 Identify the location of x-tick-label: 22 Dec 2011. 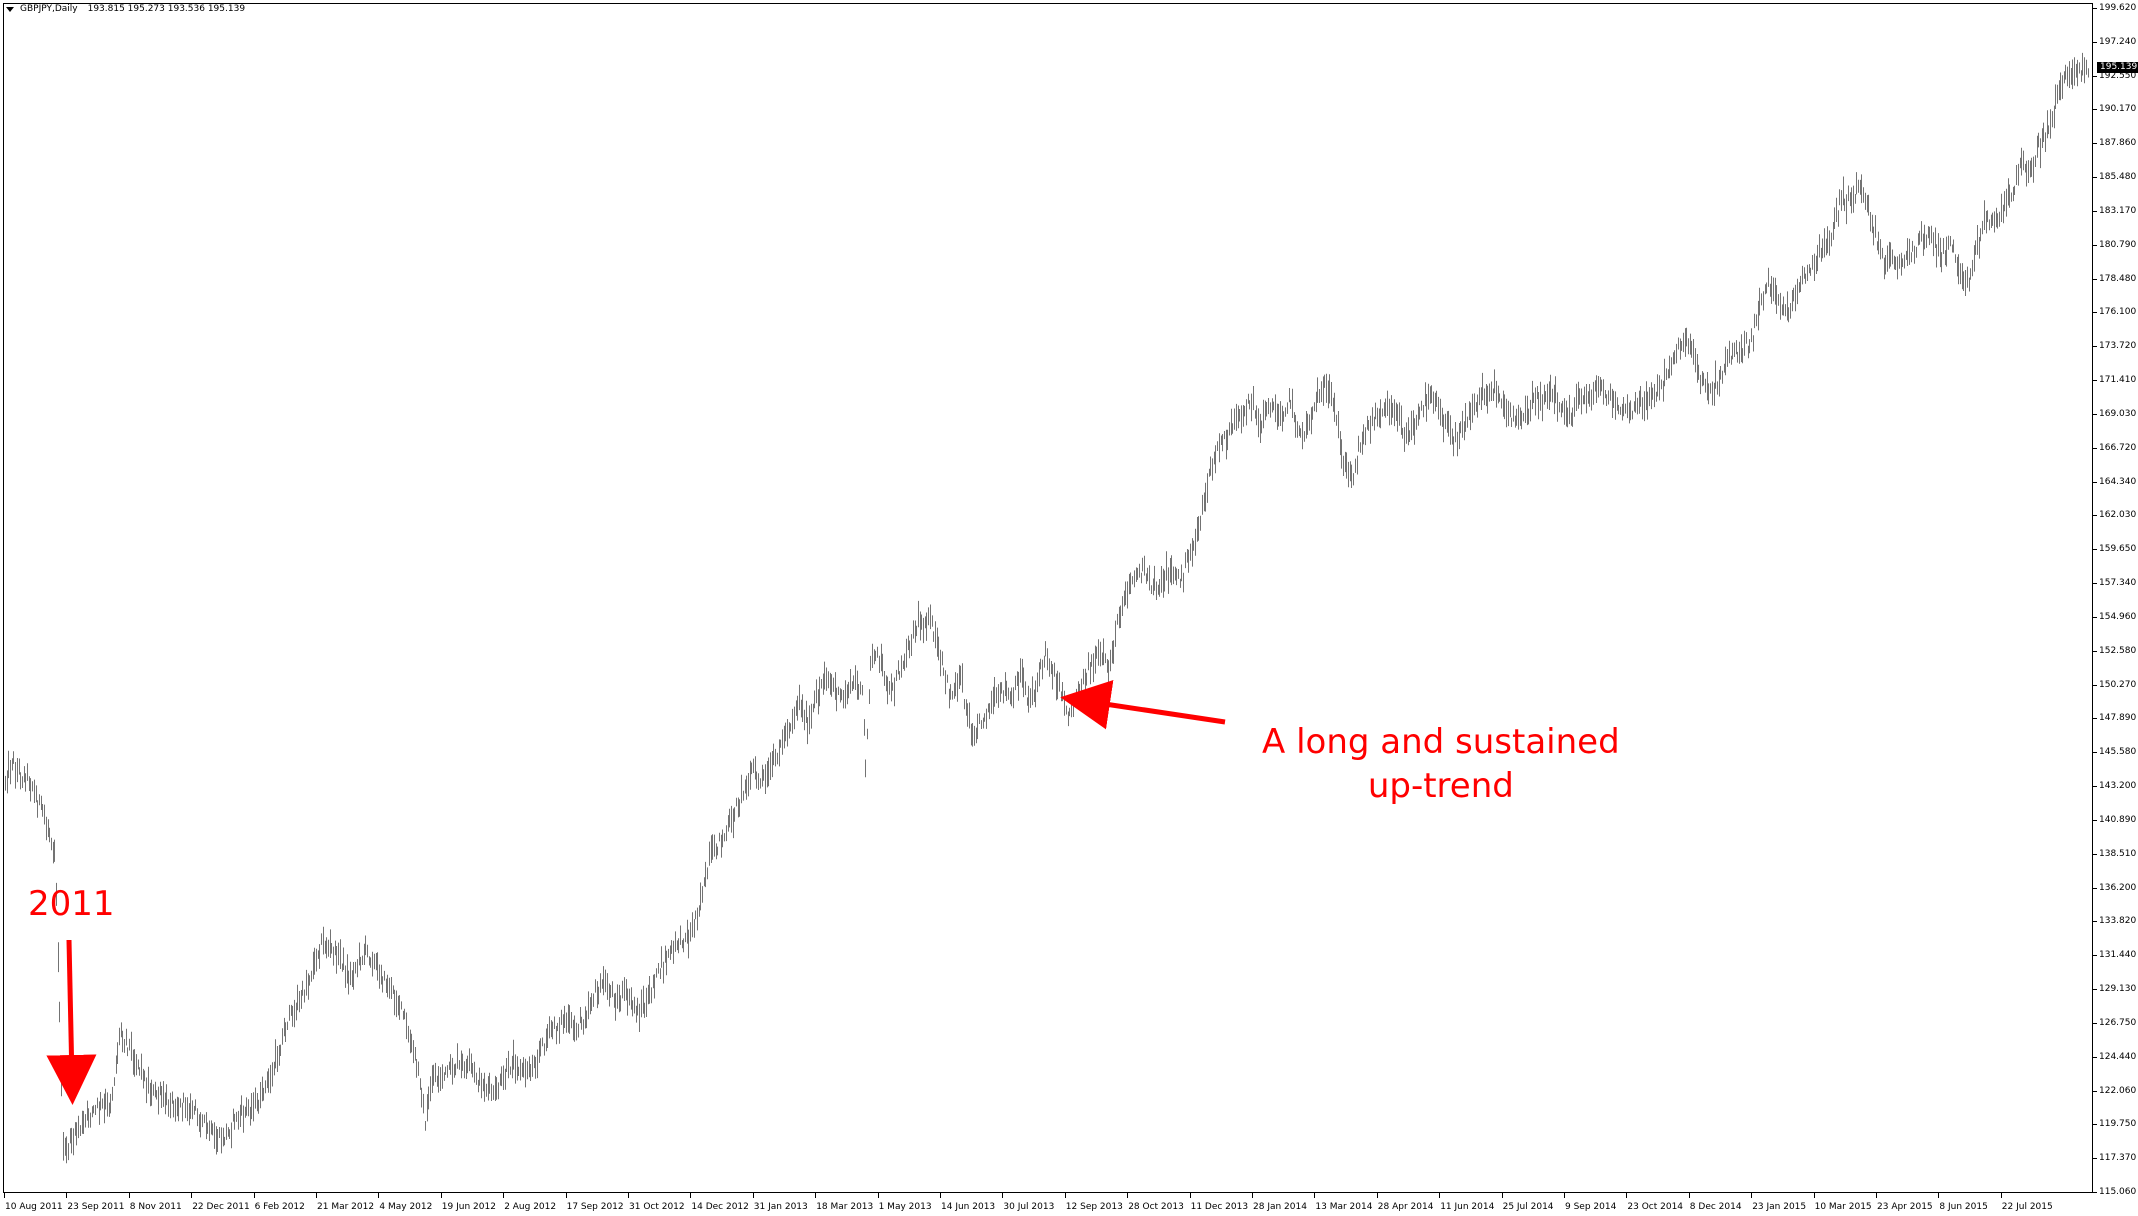
(221, 1207).